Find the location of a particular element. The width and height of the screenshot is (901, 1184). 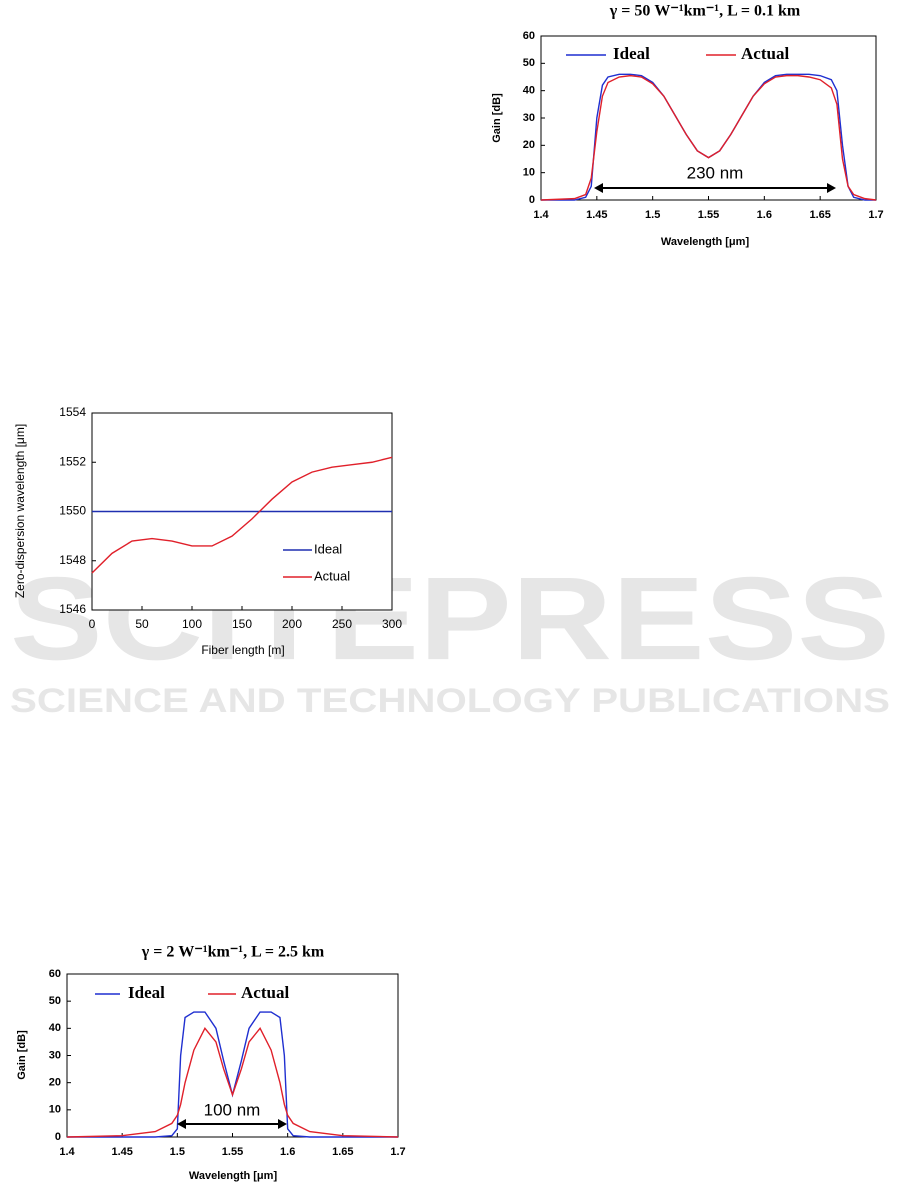

plot-frame is located at coordinates (232, 1055).